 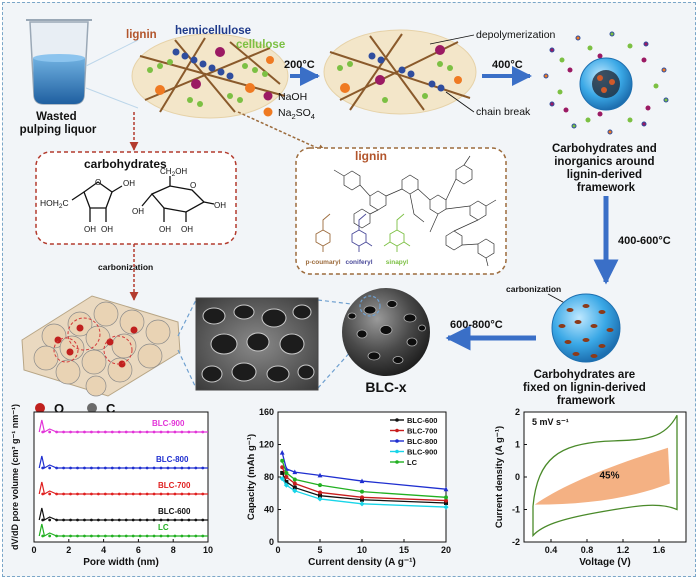 What do you see at coordinates (292, 97) in the screenshot?
I see `naoh-label: NaOH` at bounding box center [292, 97].